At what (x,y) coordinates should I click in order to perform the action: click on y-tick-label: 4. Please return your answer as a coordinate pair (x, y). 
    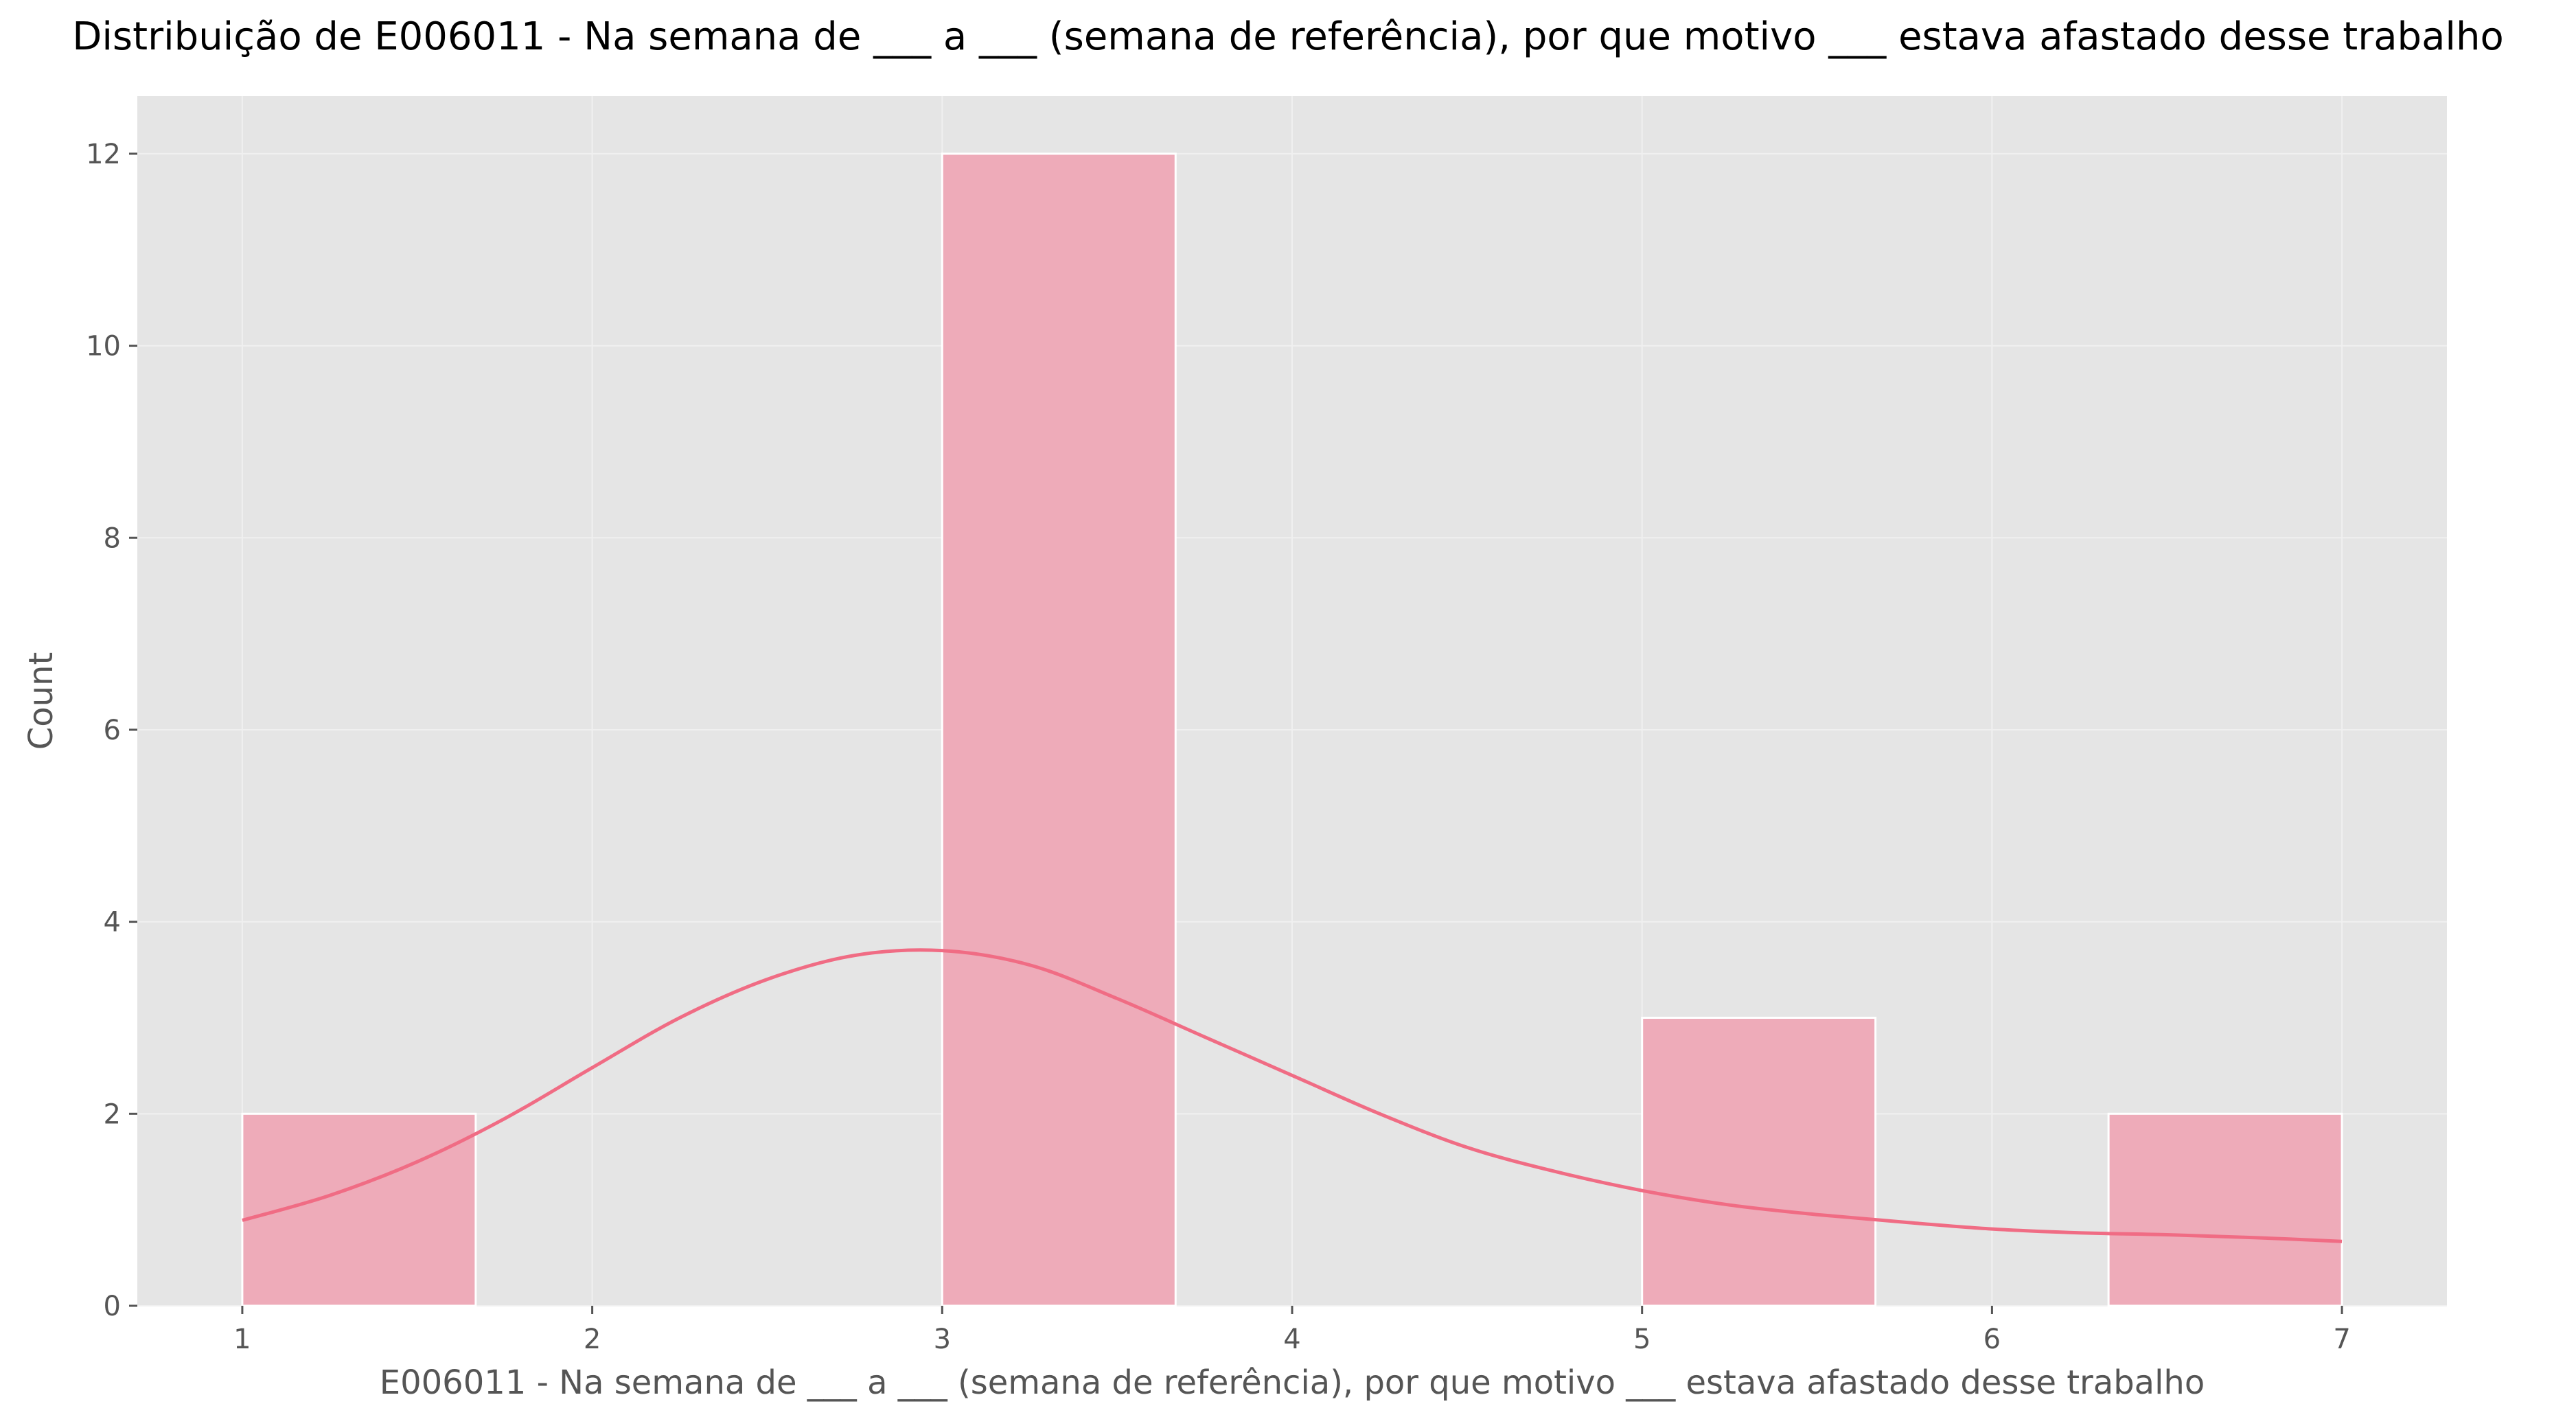
    Looking at the image, I should click on (112, 923).